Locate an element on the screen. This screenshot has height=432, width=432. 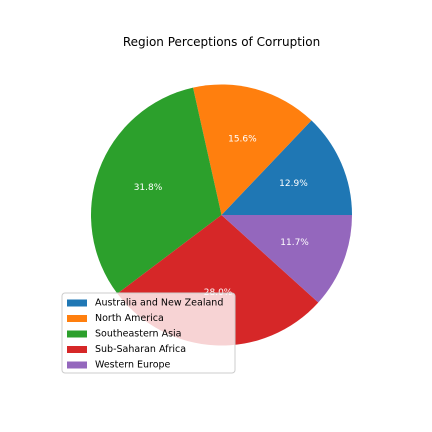
slice-label-4: 11.7% is located at coordinates (294, 243).